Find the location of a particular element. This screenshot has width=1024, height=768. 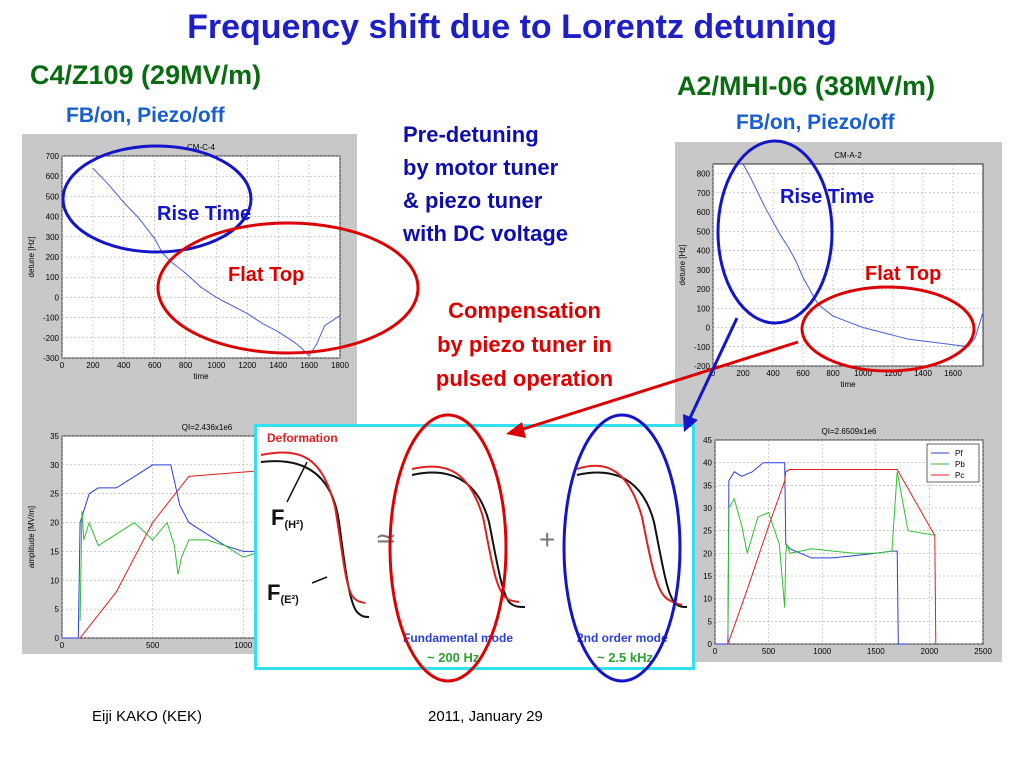

x-tick-label: 1800 is located at coordinates (340, 365).